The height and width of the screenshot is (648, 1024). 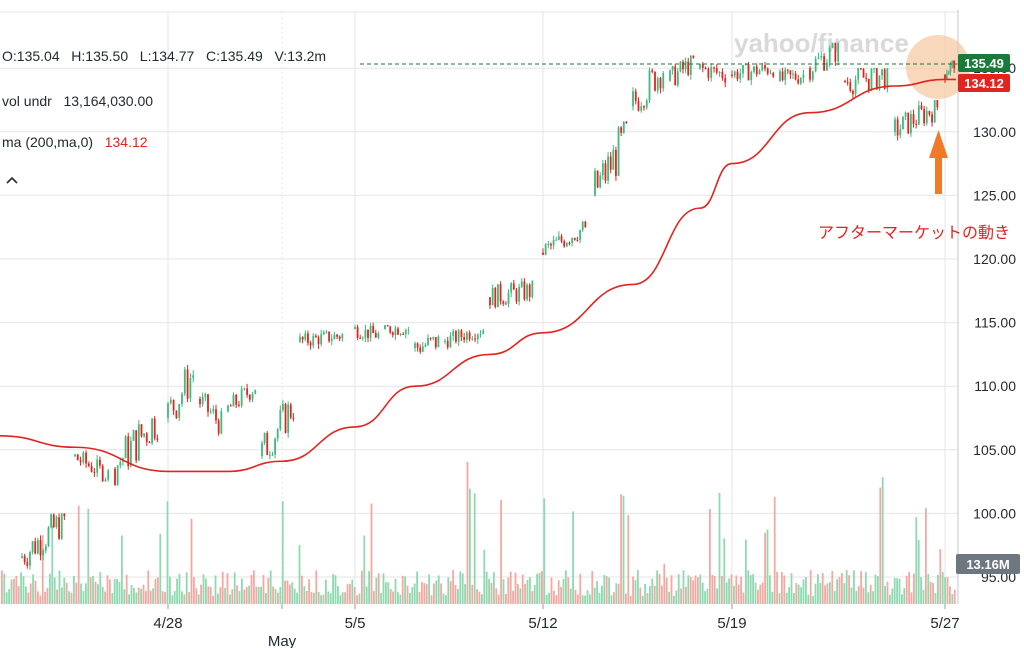 I want to click on low-value: 134.77, so click(x=173, y=56).